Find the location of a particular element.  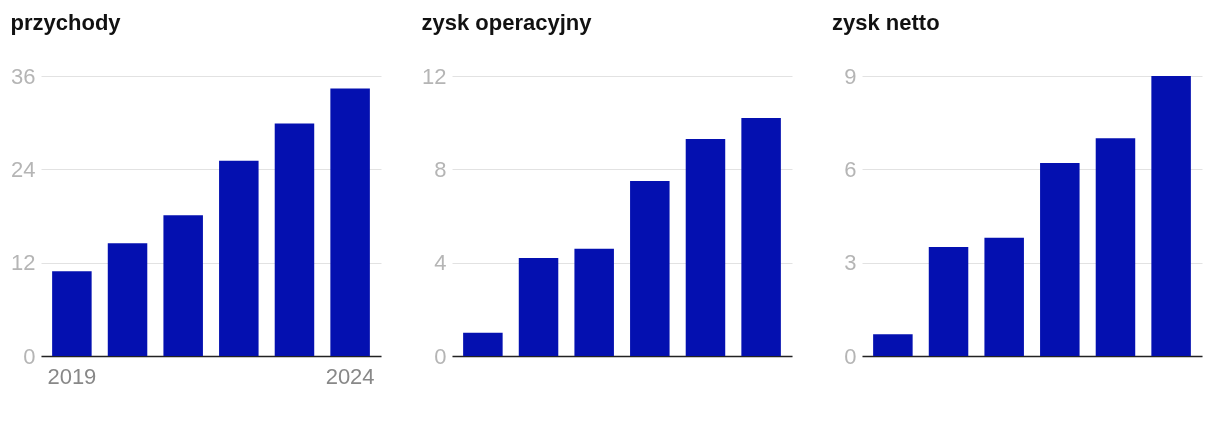

y-tick-label: 6 is located at coordinates (850, 169).